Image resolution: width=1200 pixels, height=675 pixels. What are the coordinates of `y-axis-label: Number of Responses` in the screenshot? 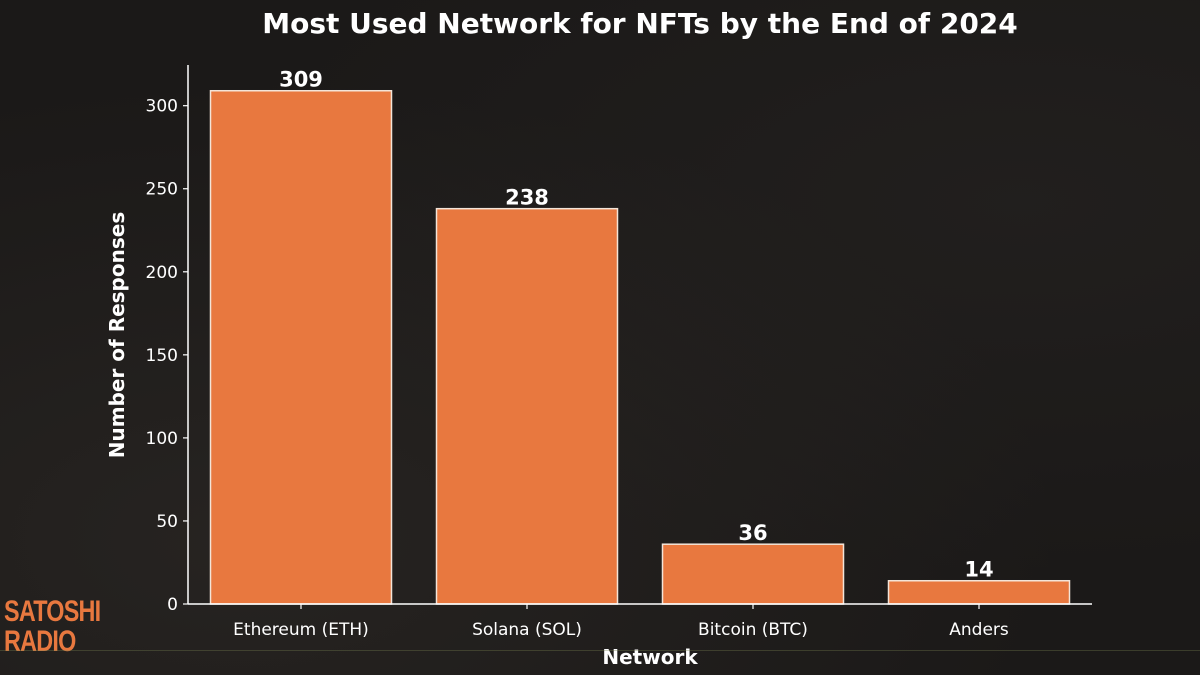 It's located at (117, 335).